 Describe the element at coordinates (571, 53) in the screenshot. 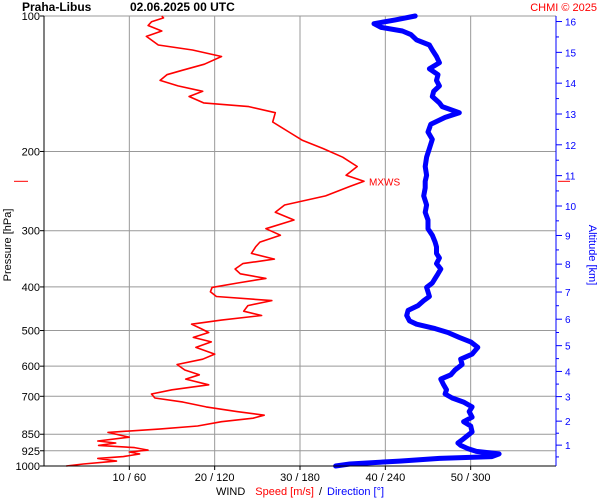

I see `altitude-tick-label: 15` at that location.